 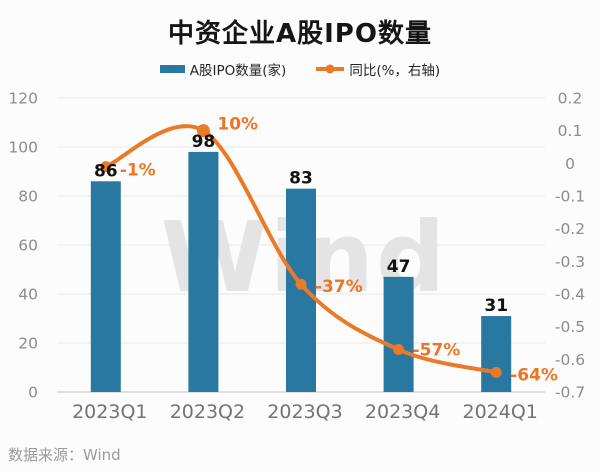 What do you see at coordinates (395, 71) in the screenshot?
I see `legend-label-line-series: 同比(%，右轴)` at bounding box center [395, 71].